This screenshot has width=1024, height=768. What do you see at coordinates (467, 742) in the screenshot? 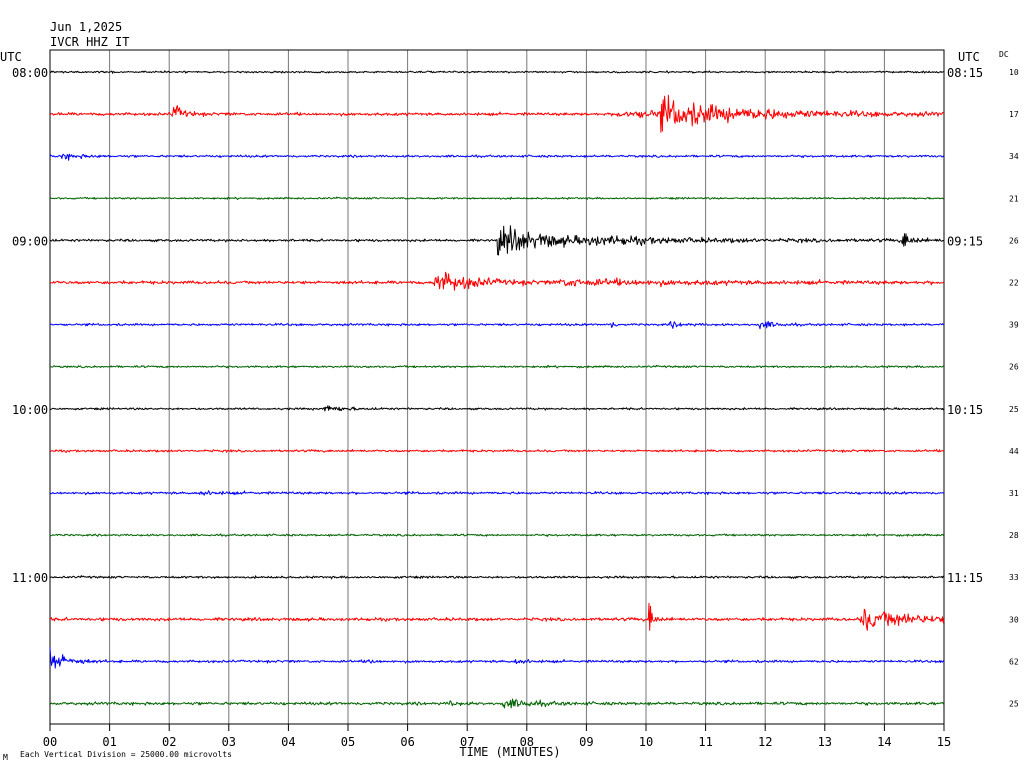
I see `x-tick-label-07: 07` at bounding box center [467, 742].